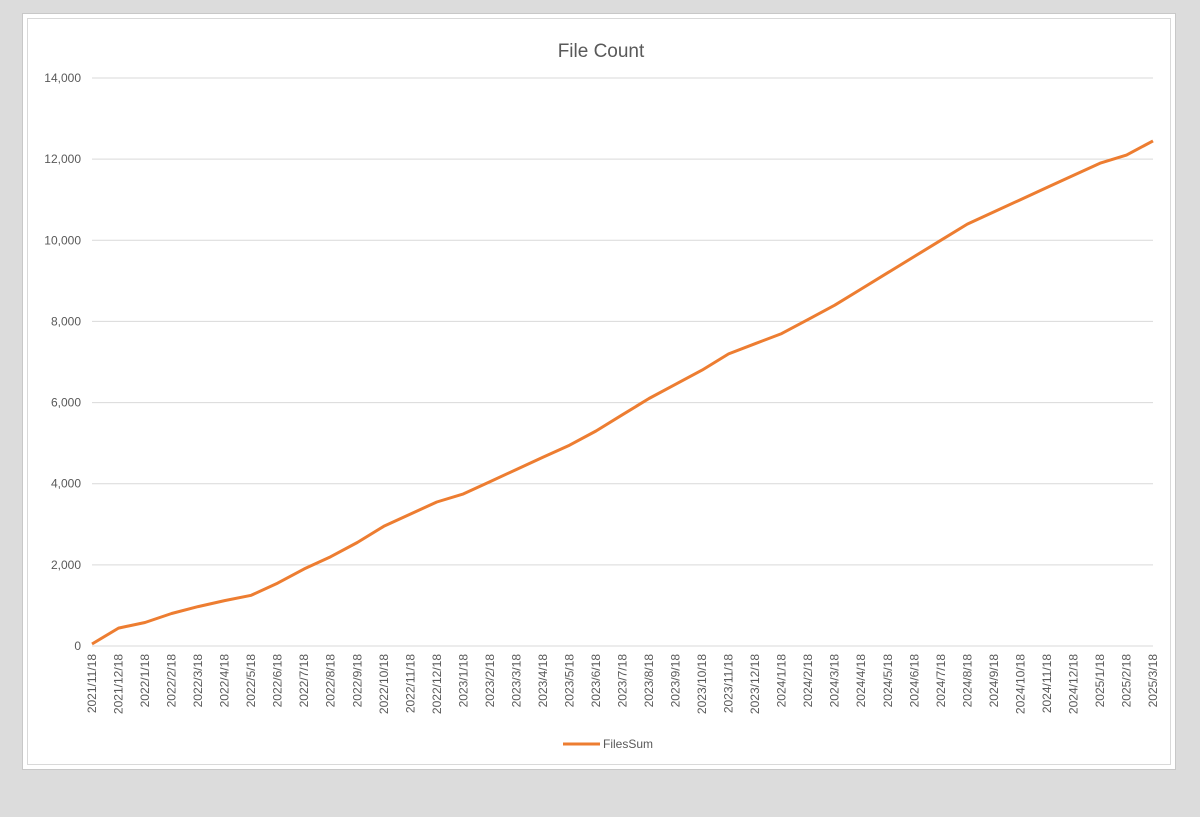 The height and width of the screenshot is (817, 1200). What do you see at coordinates (278, 681) in the screenshot?
I see `x-tick-label: 2022/6/18` at bounding box center [278, 681].